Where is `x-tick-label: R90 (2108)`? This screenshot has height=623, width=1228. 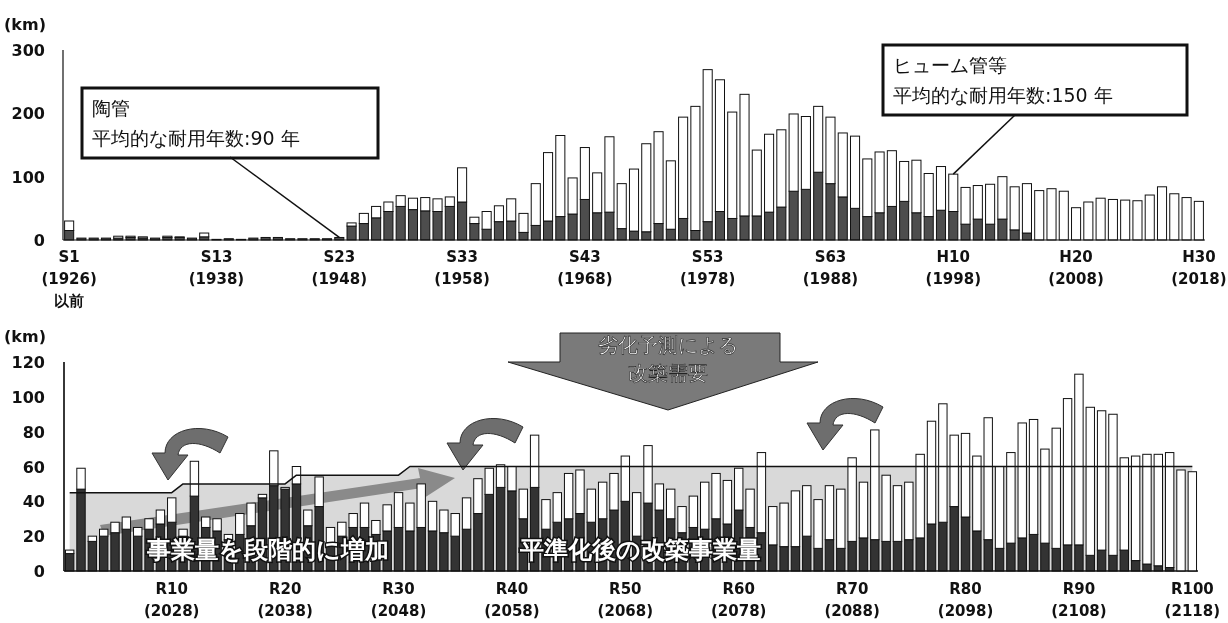 x-tick-label: R90 (2108) is located at coordinates (1079, 600).